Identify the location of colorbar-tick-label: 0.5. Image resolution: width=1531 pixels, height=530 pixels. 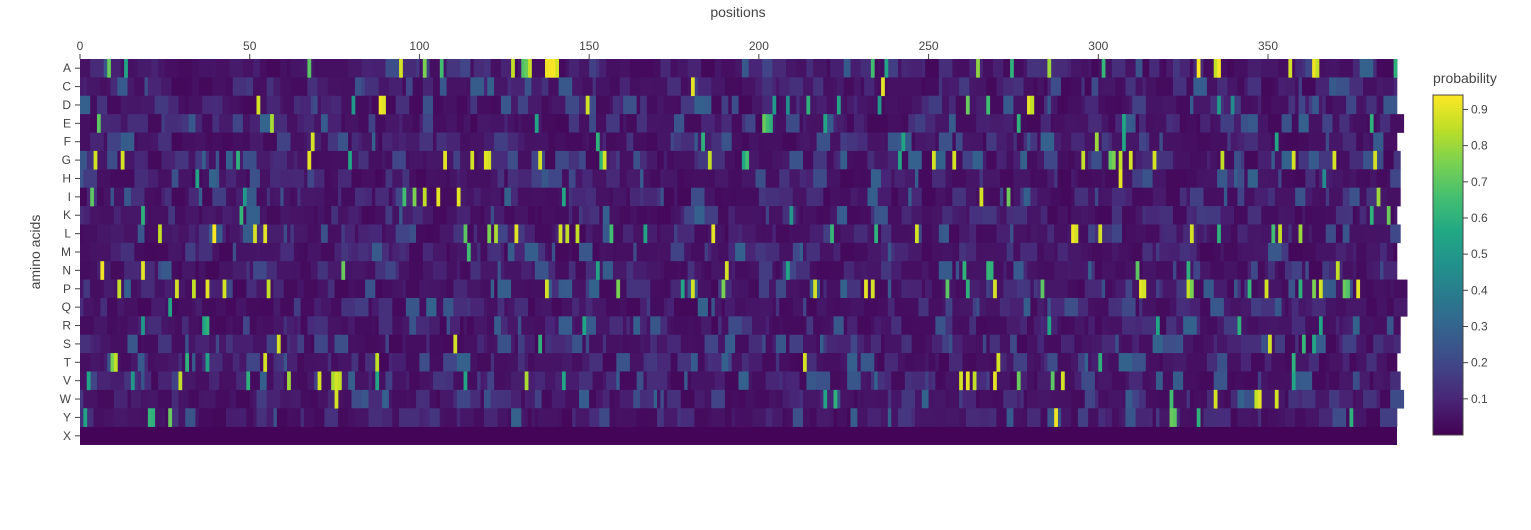
(1479, 254).